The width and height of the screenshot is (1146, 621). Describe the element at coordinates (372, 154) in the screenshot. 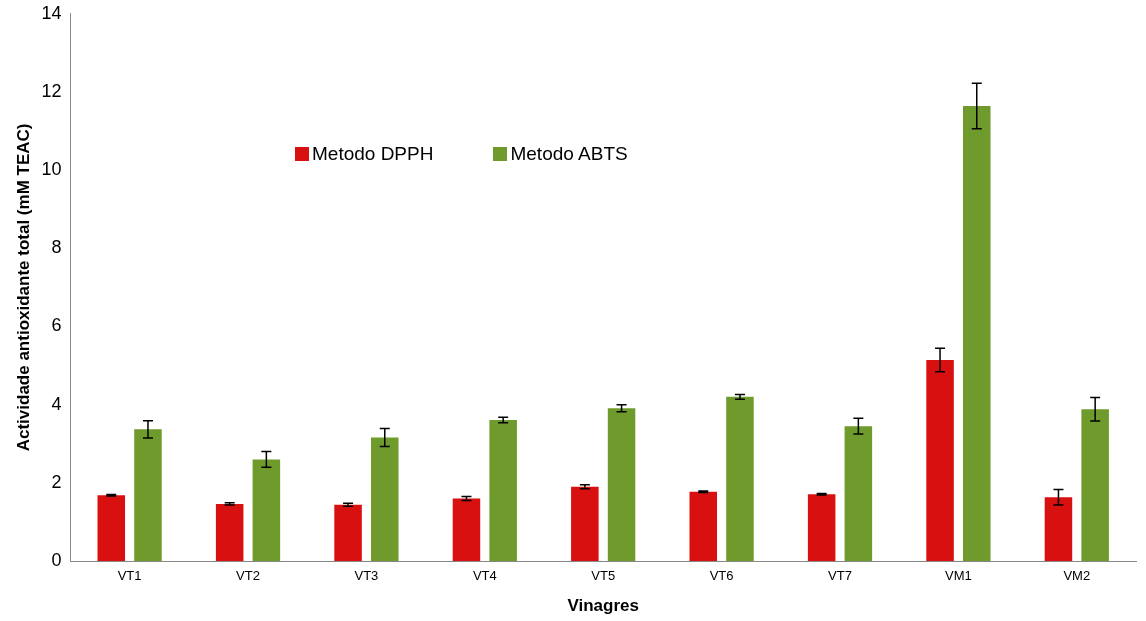

I see `legend-label: Metodo DPPH` at that location.